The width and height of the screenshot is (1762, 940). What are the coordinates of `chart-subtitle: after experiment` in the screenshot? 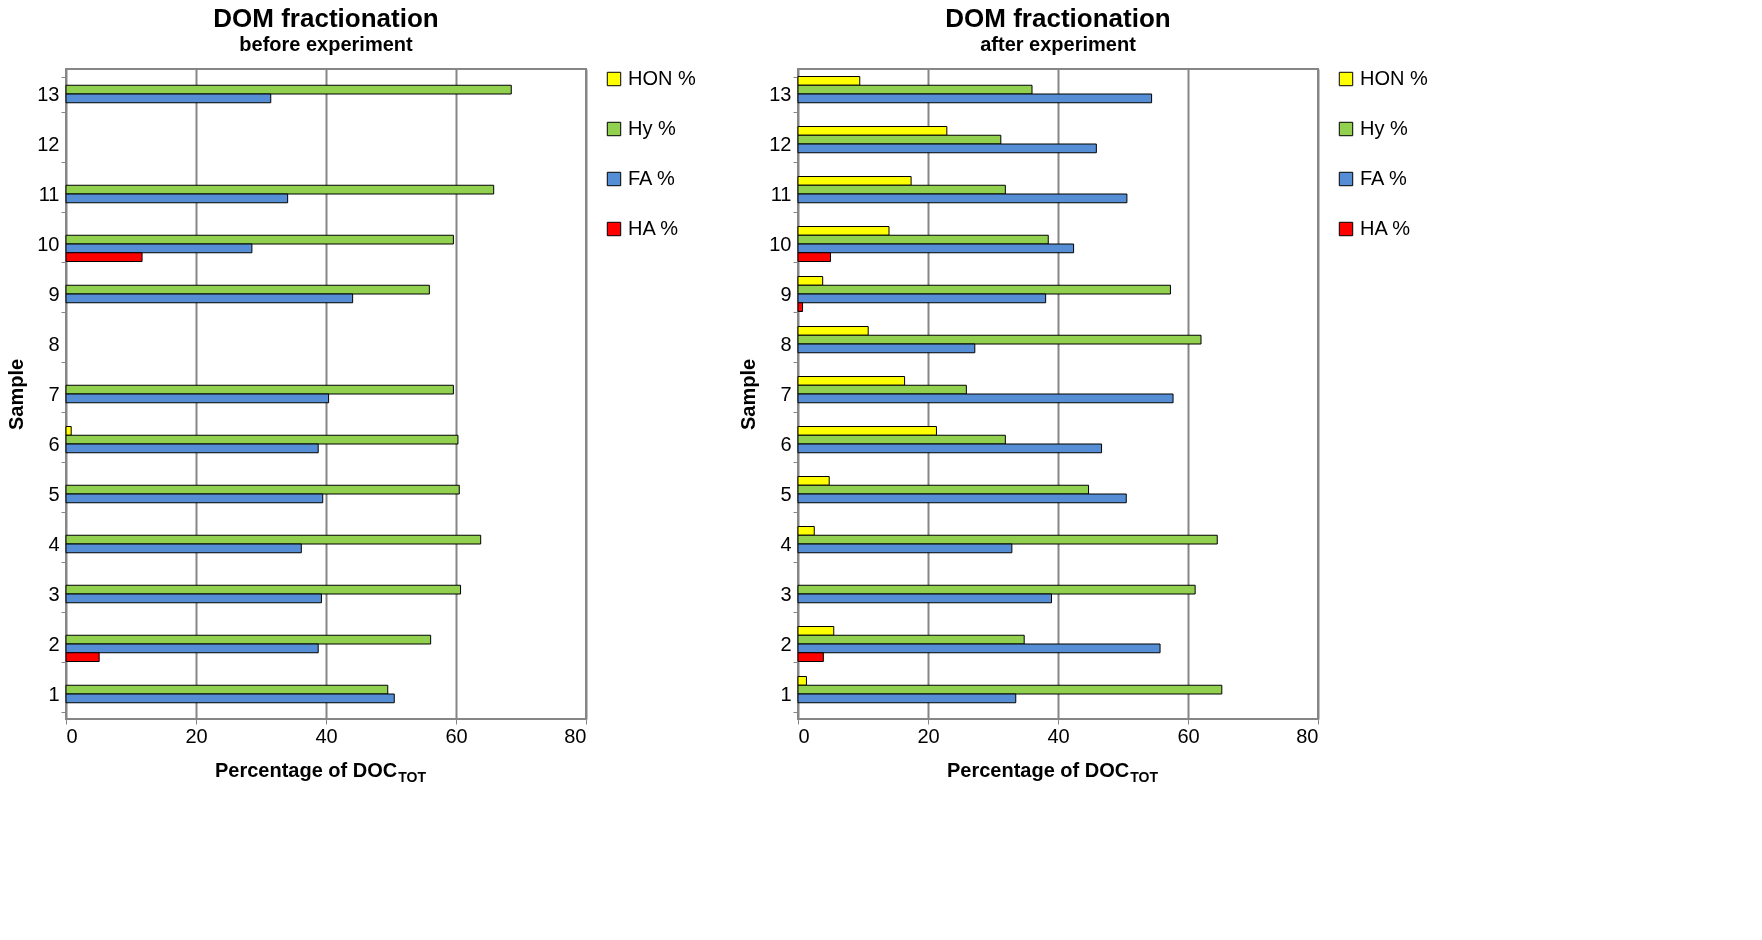 It's located at (1058, 44).